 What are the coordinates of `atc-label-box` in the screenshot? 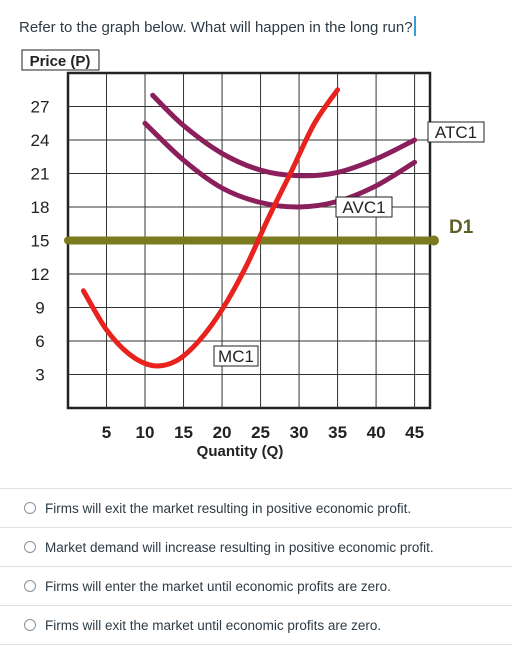 It's located at (456, 132).